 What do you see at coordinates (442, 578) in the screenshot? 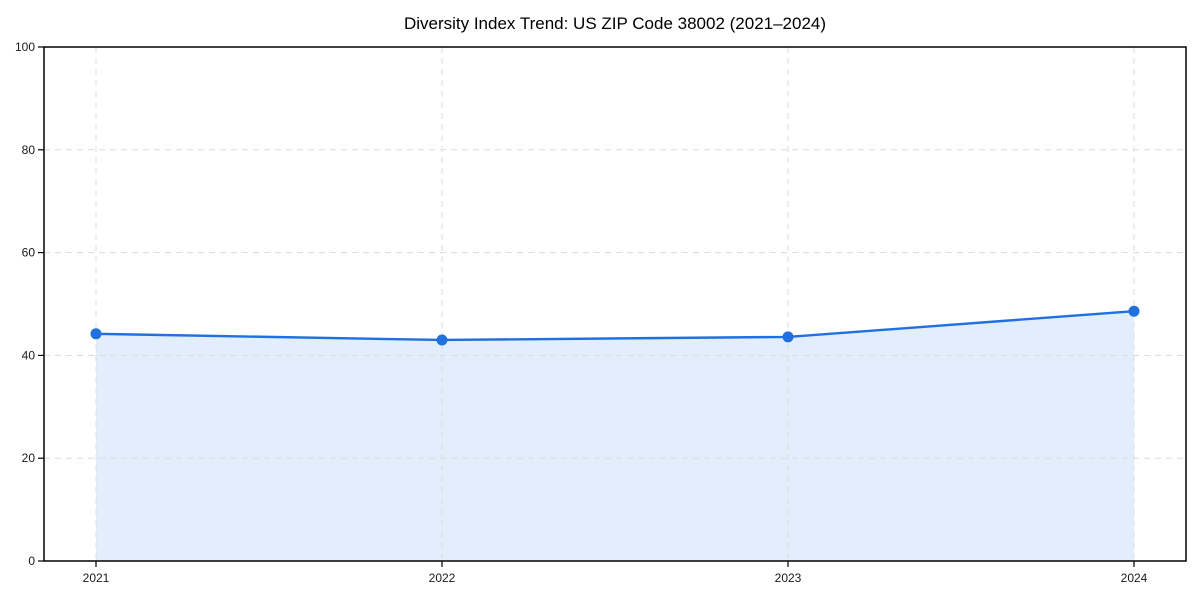
I see `x-tick-label: 2022` at bounding box center [442, 578].